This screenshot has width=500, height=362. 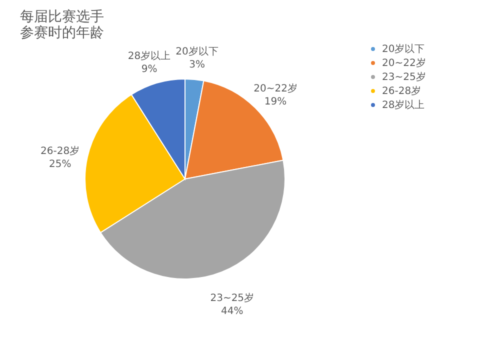 I want to click on legend-label: 20岁以下, so click(x=403, y=49).